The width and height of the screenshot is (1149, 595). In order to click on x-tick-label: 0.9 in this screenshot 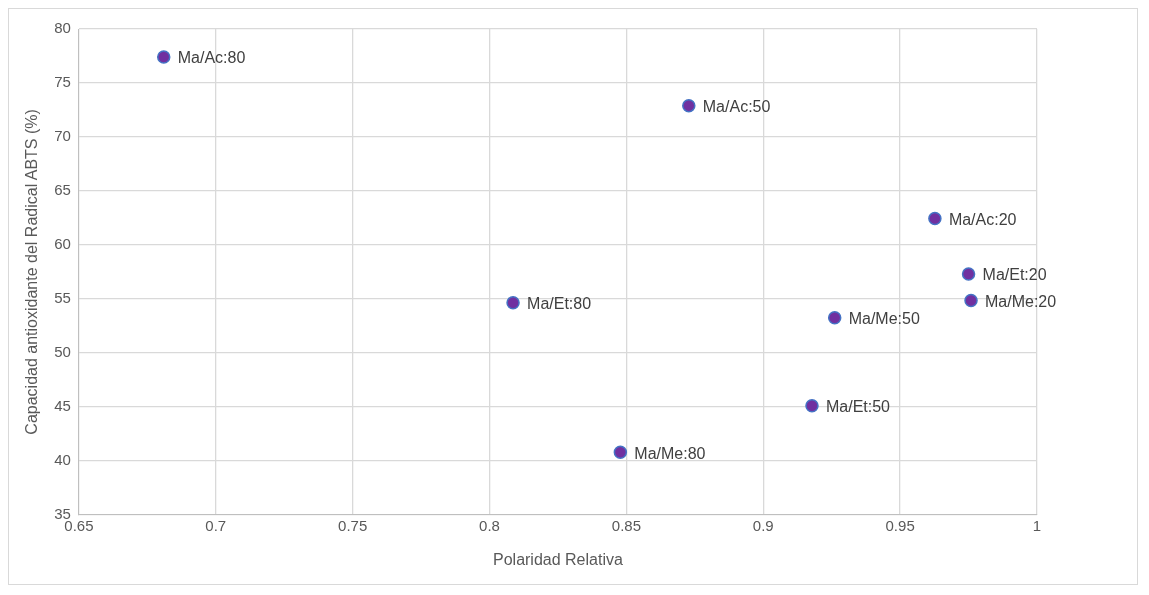, I will do `click(763, 525)`.